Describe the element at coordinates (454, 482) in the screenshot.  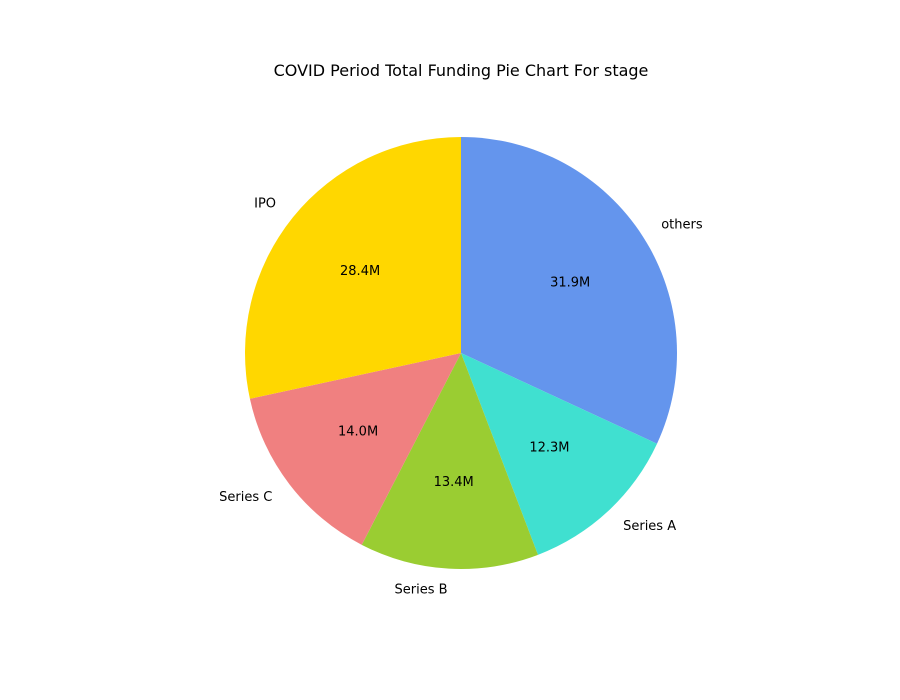
I see `slice-value-series-b: 13.4M` at that location.